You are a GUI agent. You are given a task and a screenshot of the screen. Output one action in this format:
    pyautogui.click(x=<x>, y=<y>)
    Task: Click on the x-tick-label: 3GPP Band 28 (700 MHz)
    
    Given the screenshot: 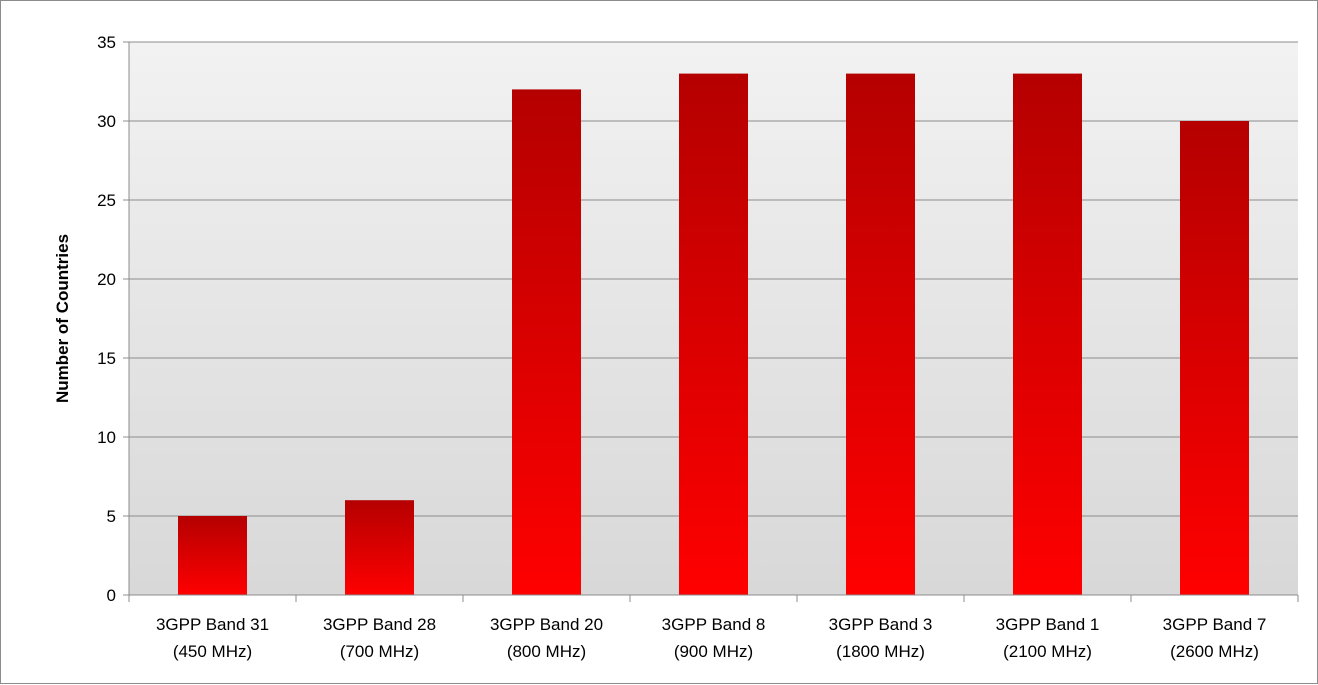 What is the action you would take?
    pyautogui.click(x=379, y=638)
    